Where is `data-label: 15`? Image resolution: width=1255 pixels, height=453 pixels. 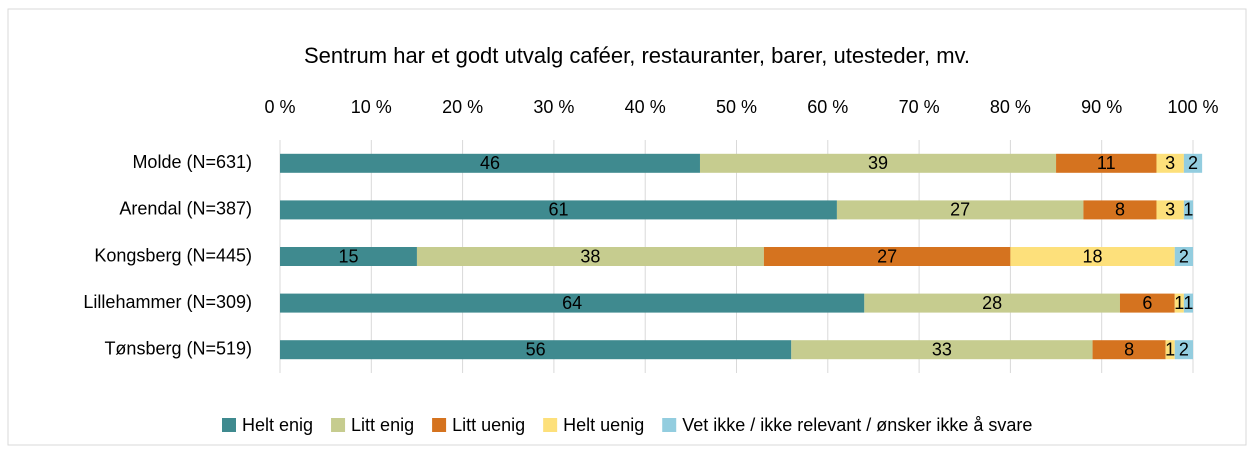
data-label: 15 is located at coordinates (348, 256).